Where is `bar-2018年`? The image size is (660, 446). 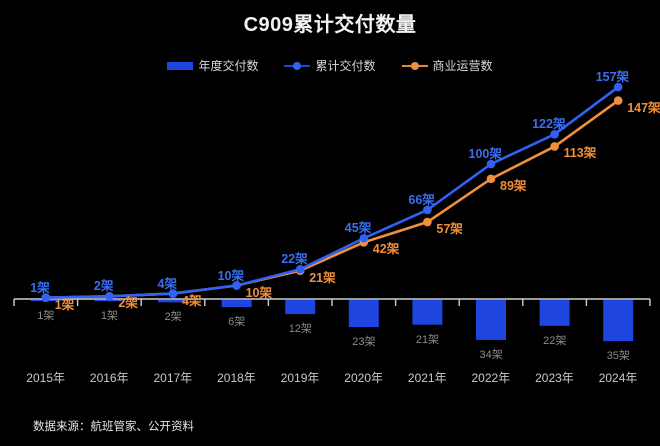 bar-2018年 is located at coordinates (236, 304).